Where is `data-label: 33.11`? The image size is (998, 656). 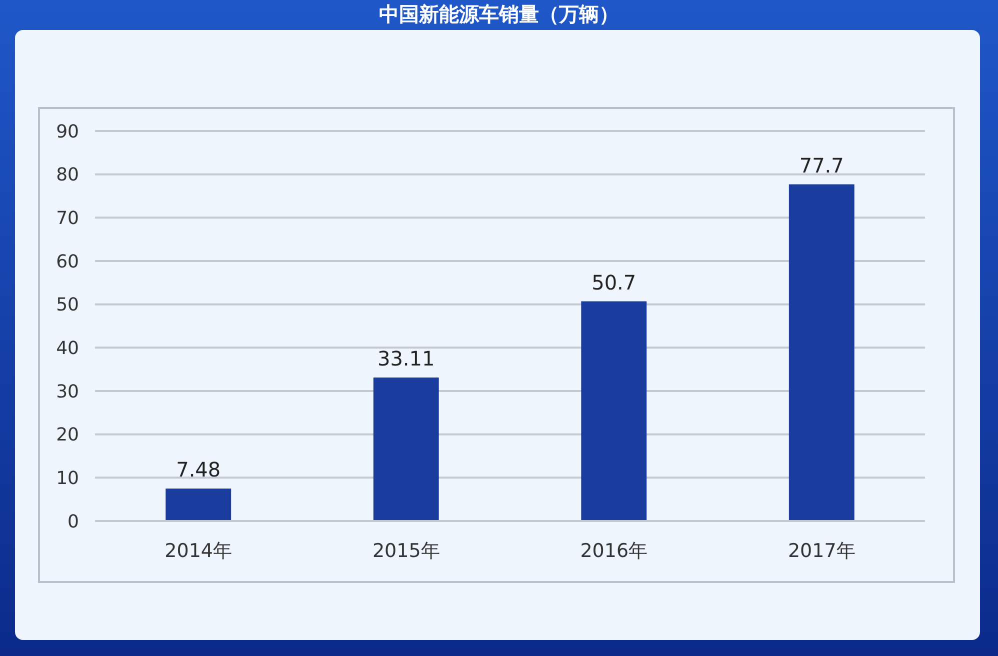
data-label: 33.11 is located at coordinates (406, 358).